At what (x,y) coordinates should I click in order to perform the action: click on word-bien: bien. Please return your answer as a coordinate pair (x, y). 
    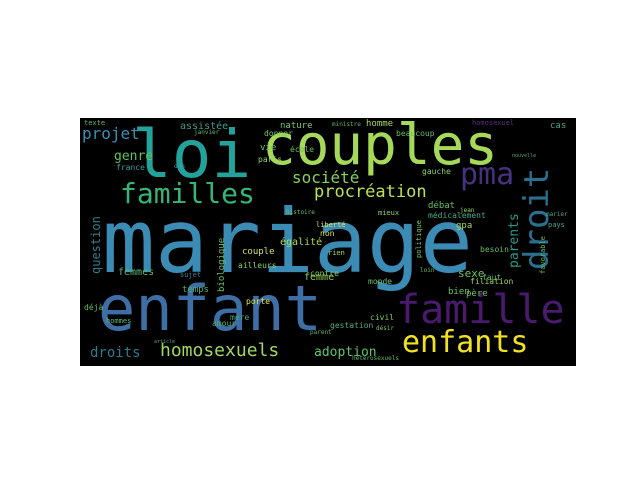
    Looking at the image, I should click on (459, 292).